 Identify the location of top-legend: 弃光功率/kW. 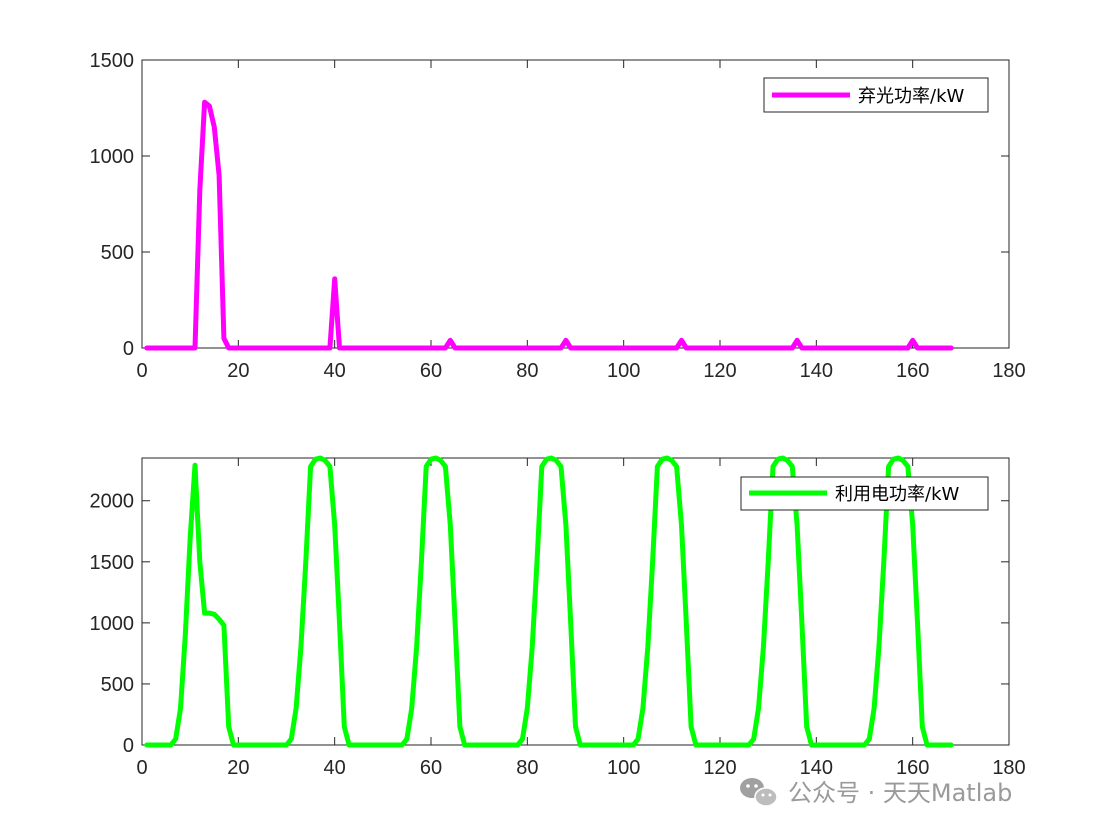
(876, 95).